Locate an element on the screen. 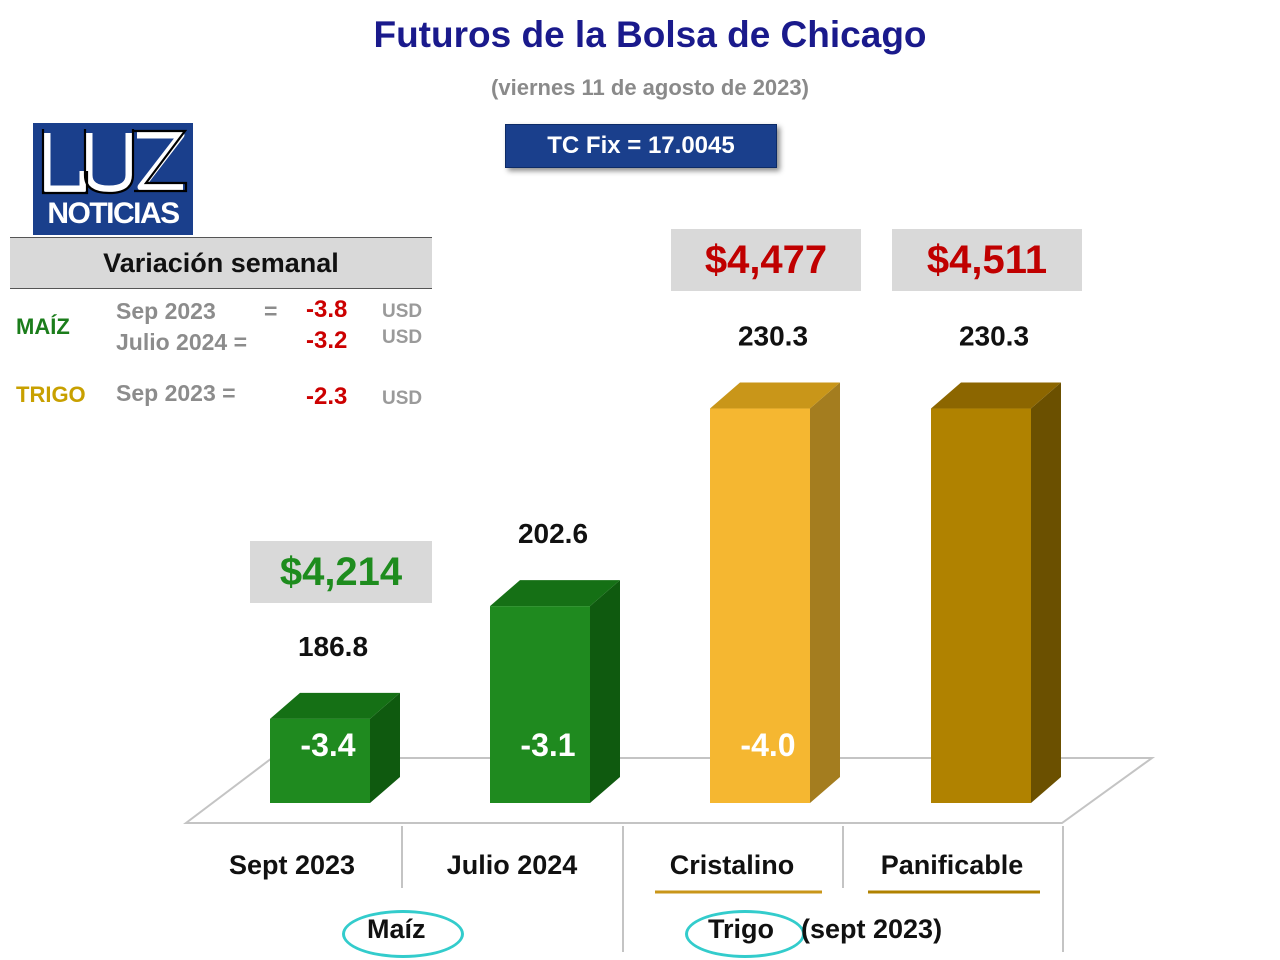  category-sept-2023: Sept 2023 is located at coordinates (292, 865).